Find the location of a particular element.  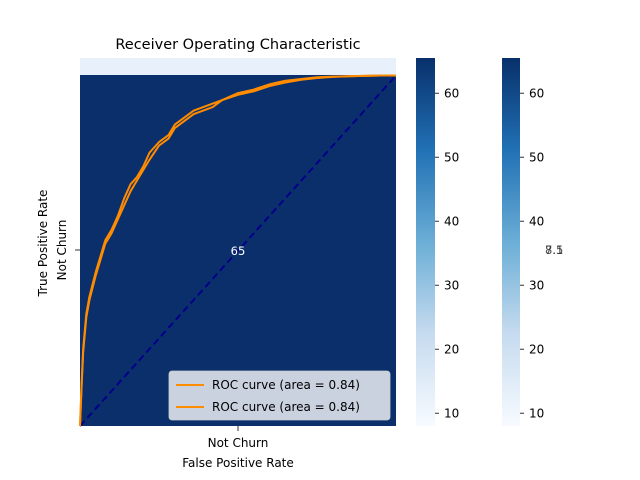

colorbar-side-text: 8.1 is located at coordinates (554, 250).